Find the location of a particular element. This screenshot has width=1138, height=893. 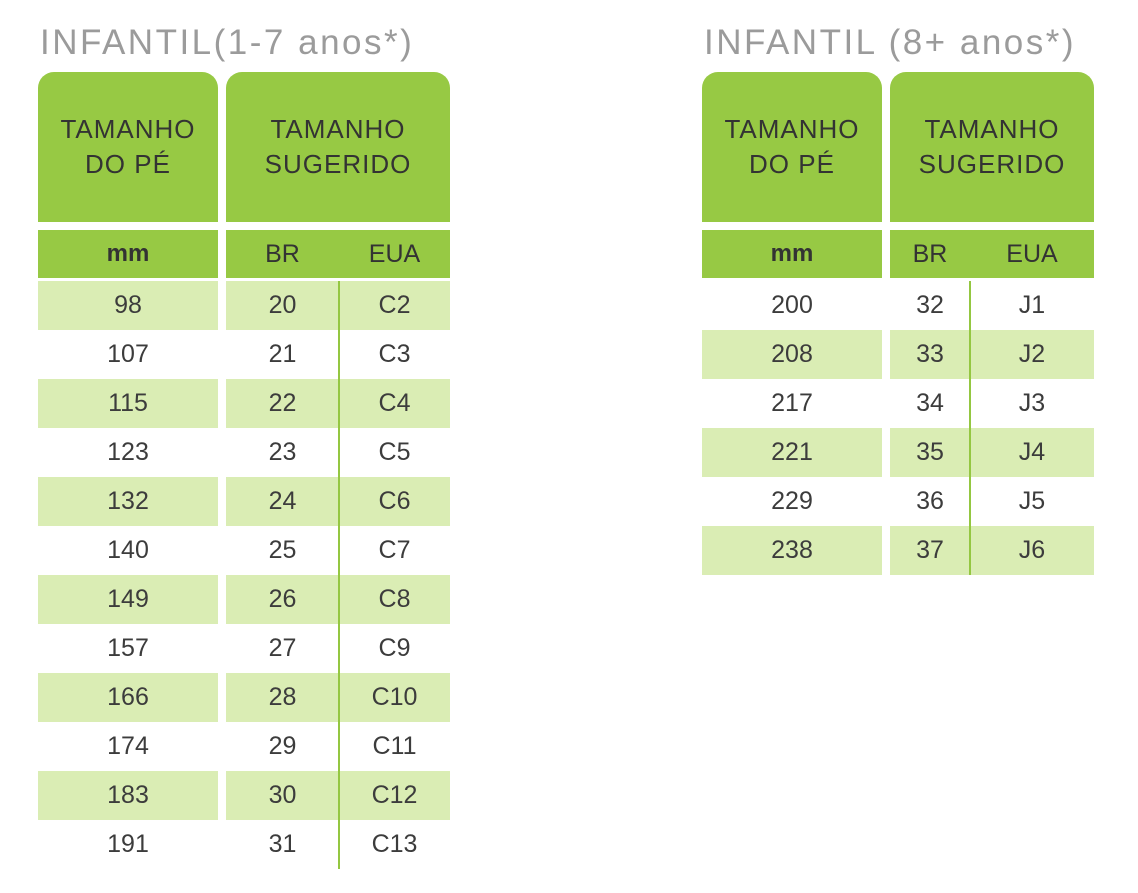

size-row: 29 C11 is located at coordinates (338, 746).